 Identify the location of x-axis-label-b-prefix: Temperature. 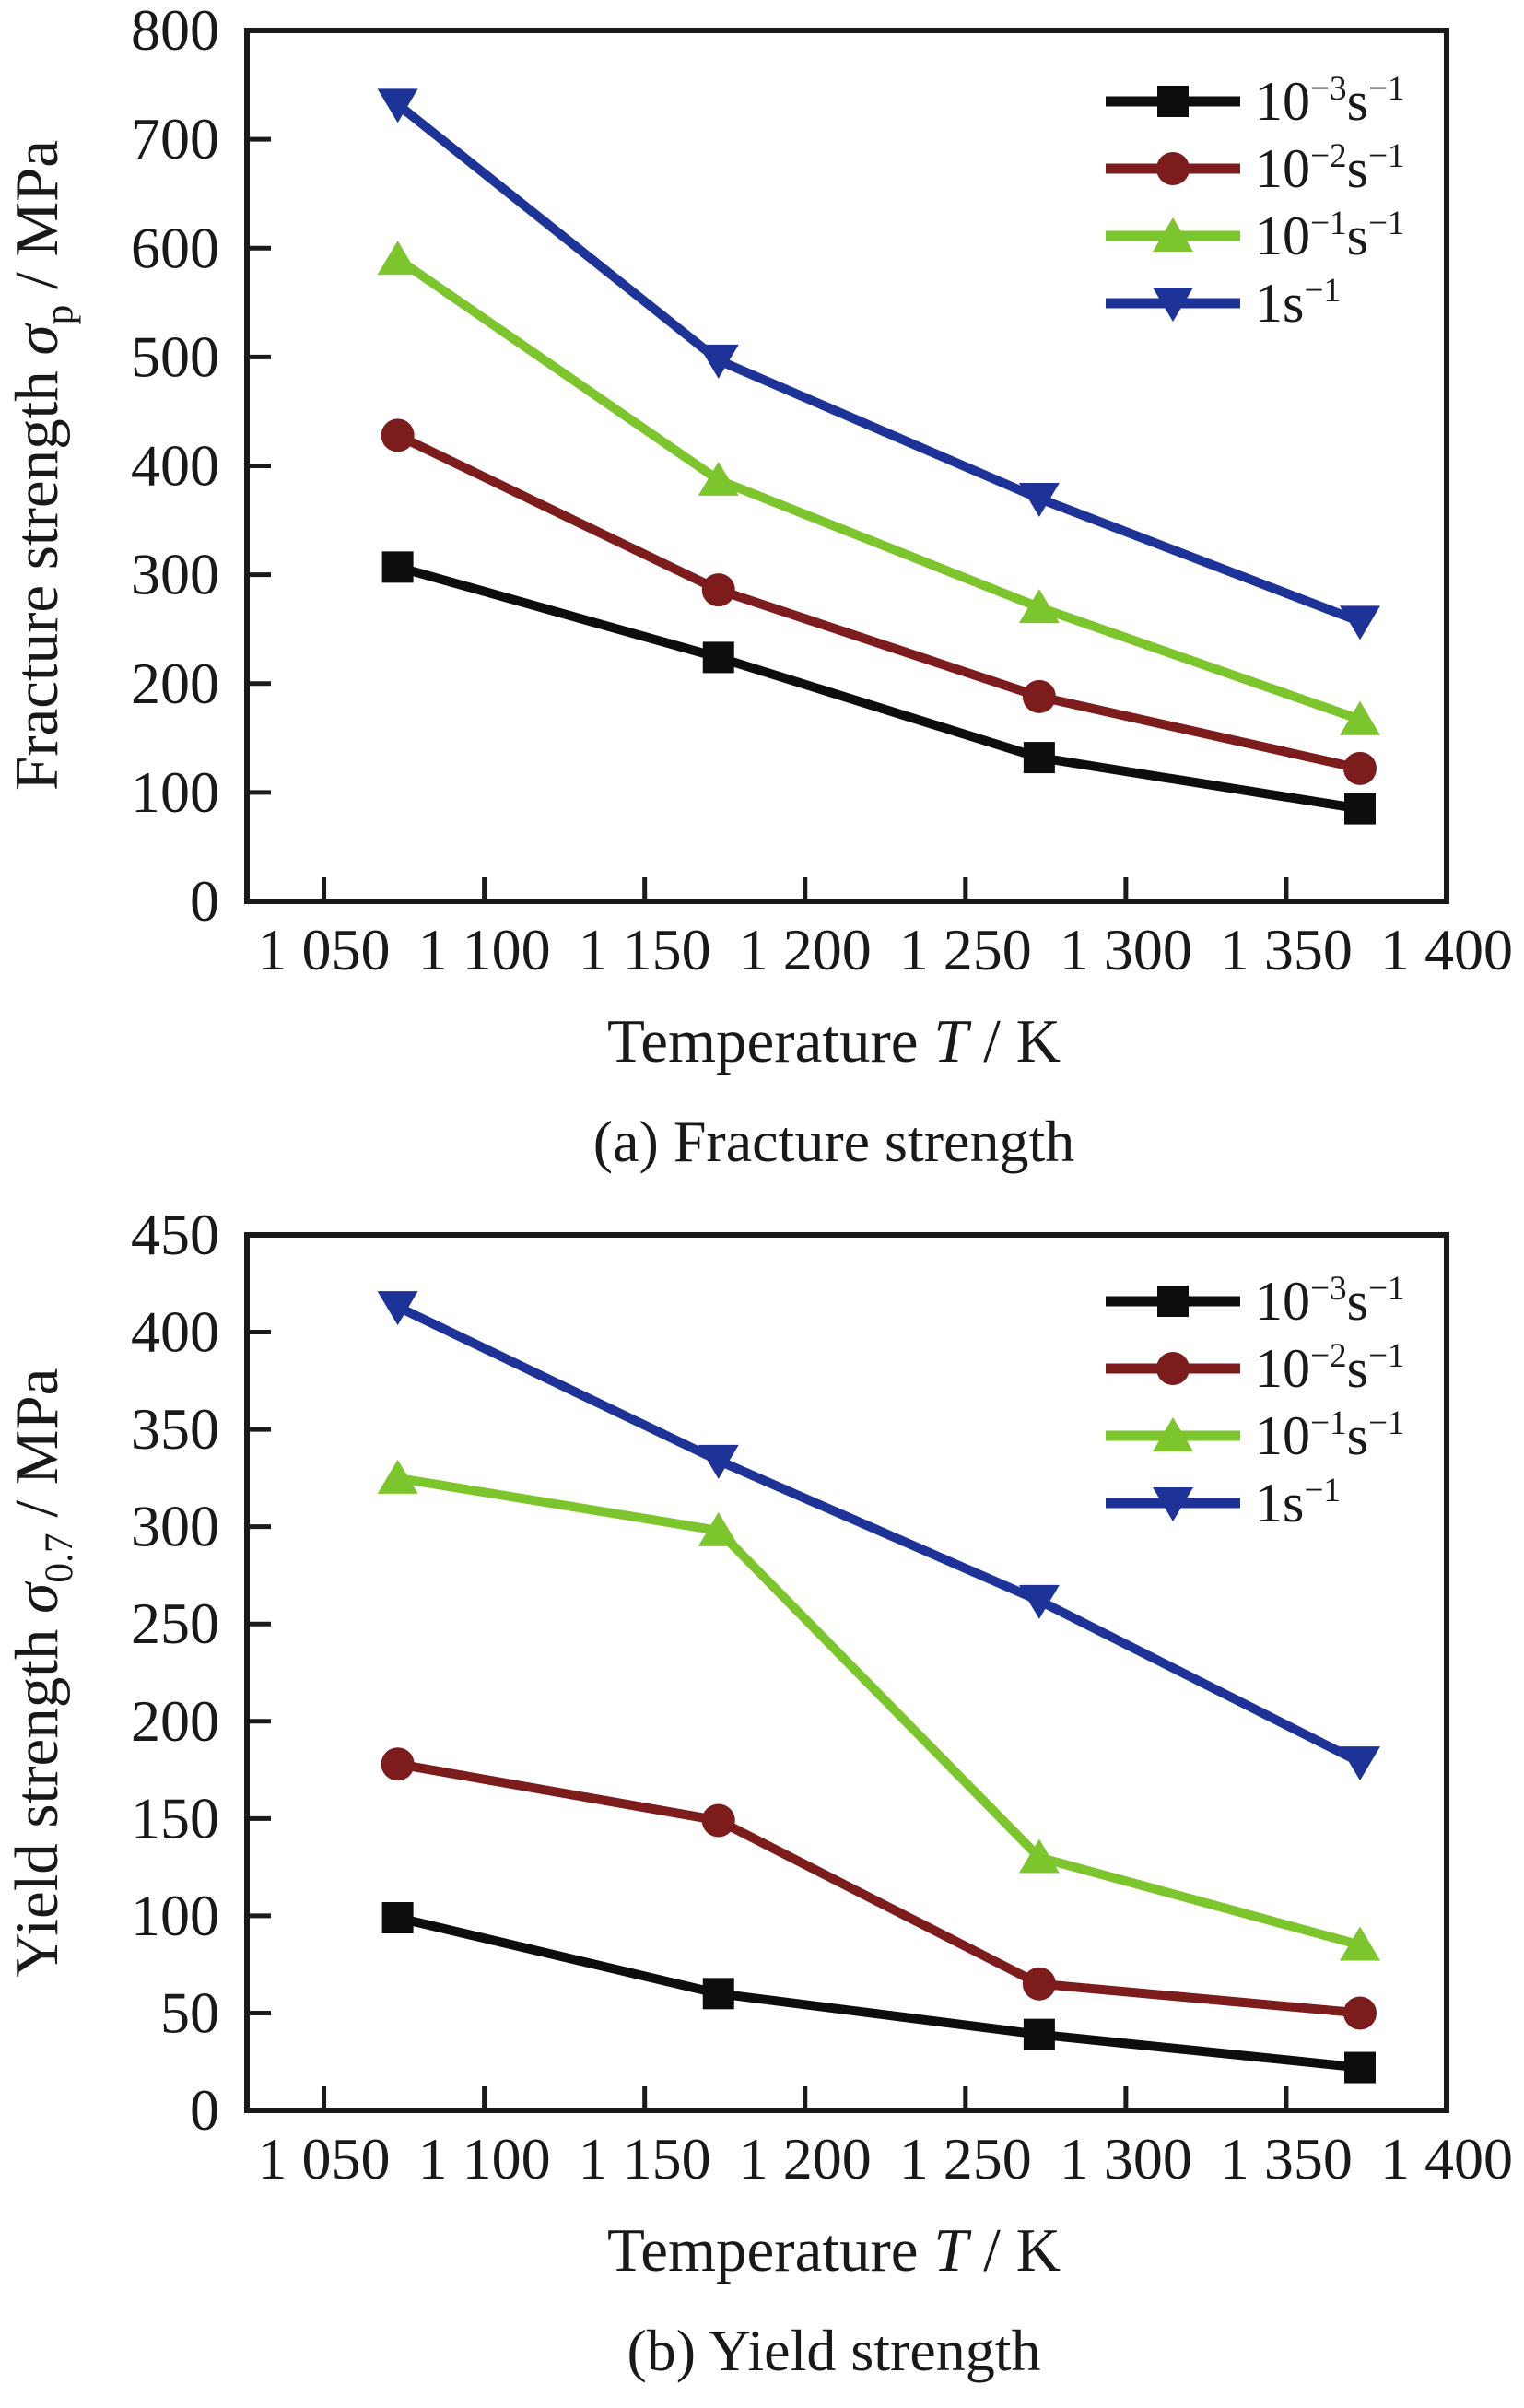
(770, 2250).